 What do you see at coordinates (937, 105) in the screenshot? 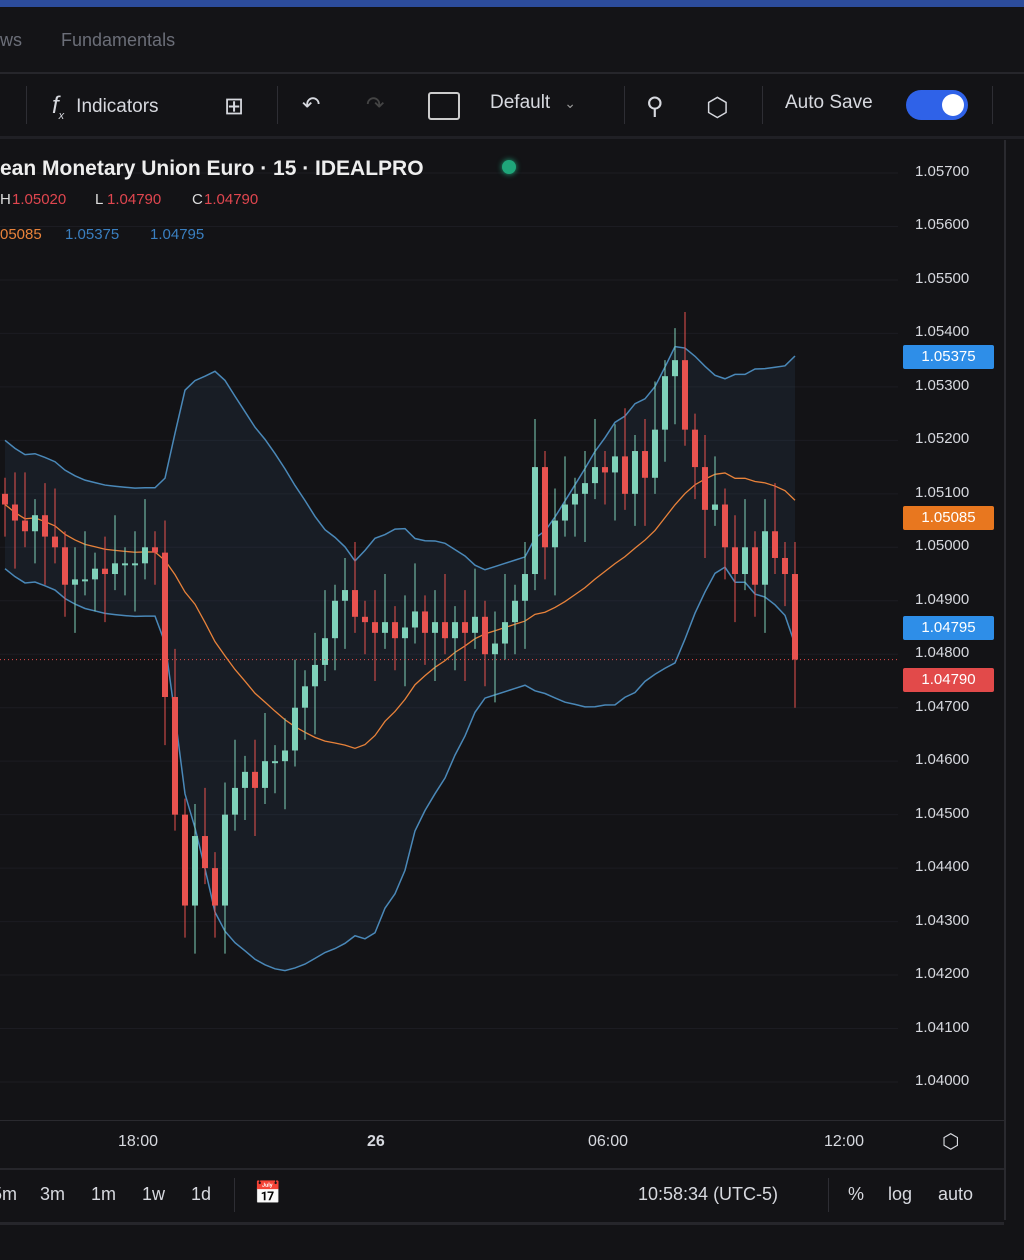
I see `autosave-toggle` at bounding box center [937, 105].